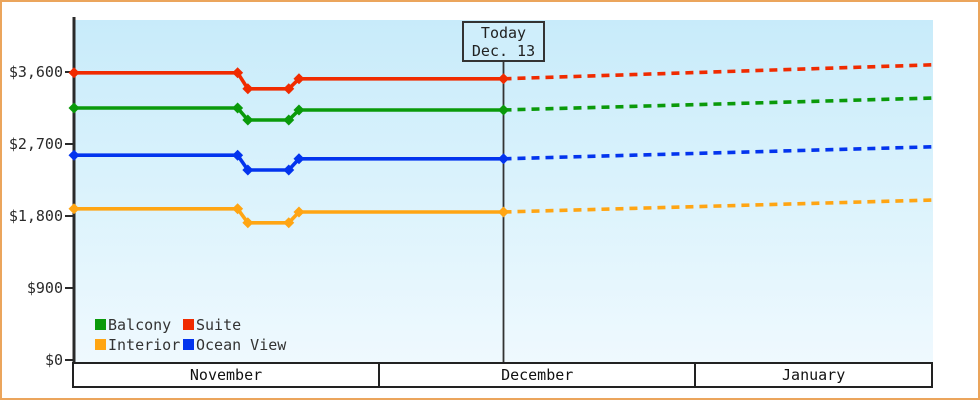 The width and height of the screenshot is (980, 400). What do you see at coordinates (538, 375) in the screenshot?
I see `month-cell-december: December` at bounding box center [538, 375].